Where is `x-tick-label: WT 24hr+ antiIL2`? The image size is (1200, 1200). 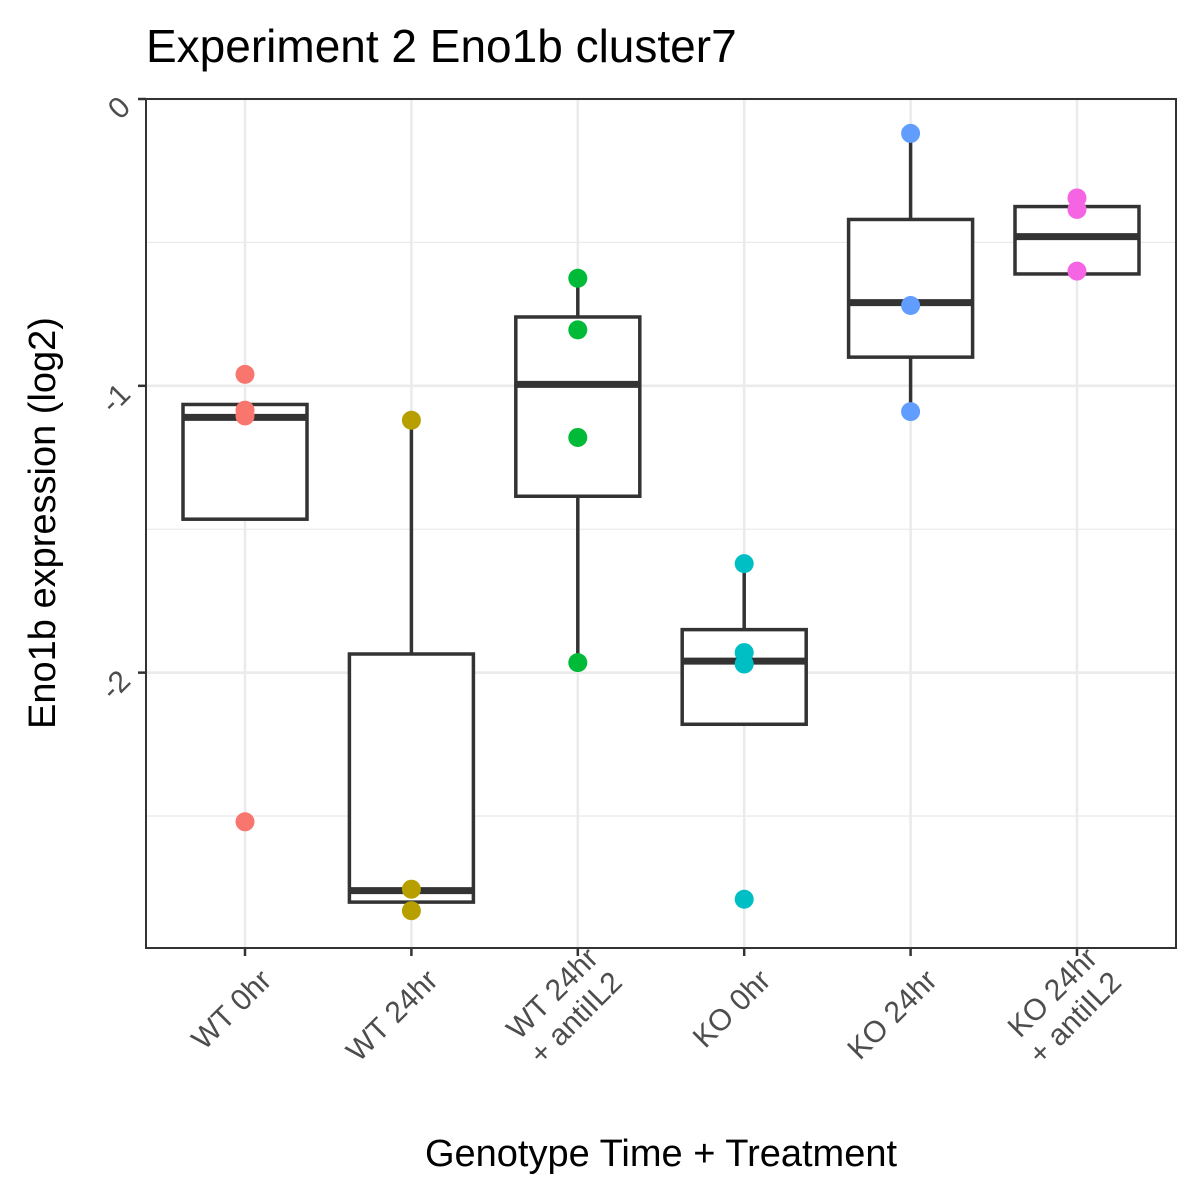
x-tick-label: WT 24hr+ antiIL2 is located at coordinates (563, 1006).